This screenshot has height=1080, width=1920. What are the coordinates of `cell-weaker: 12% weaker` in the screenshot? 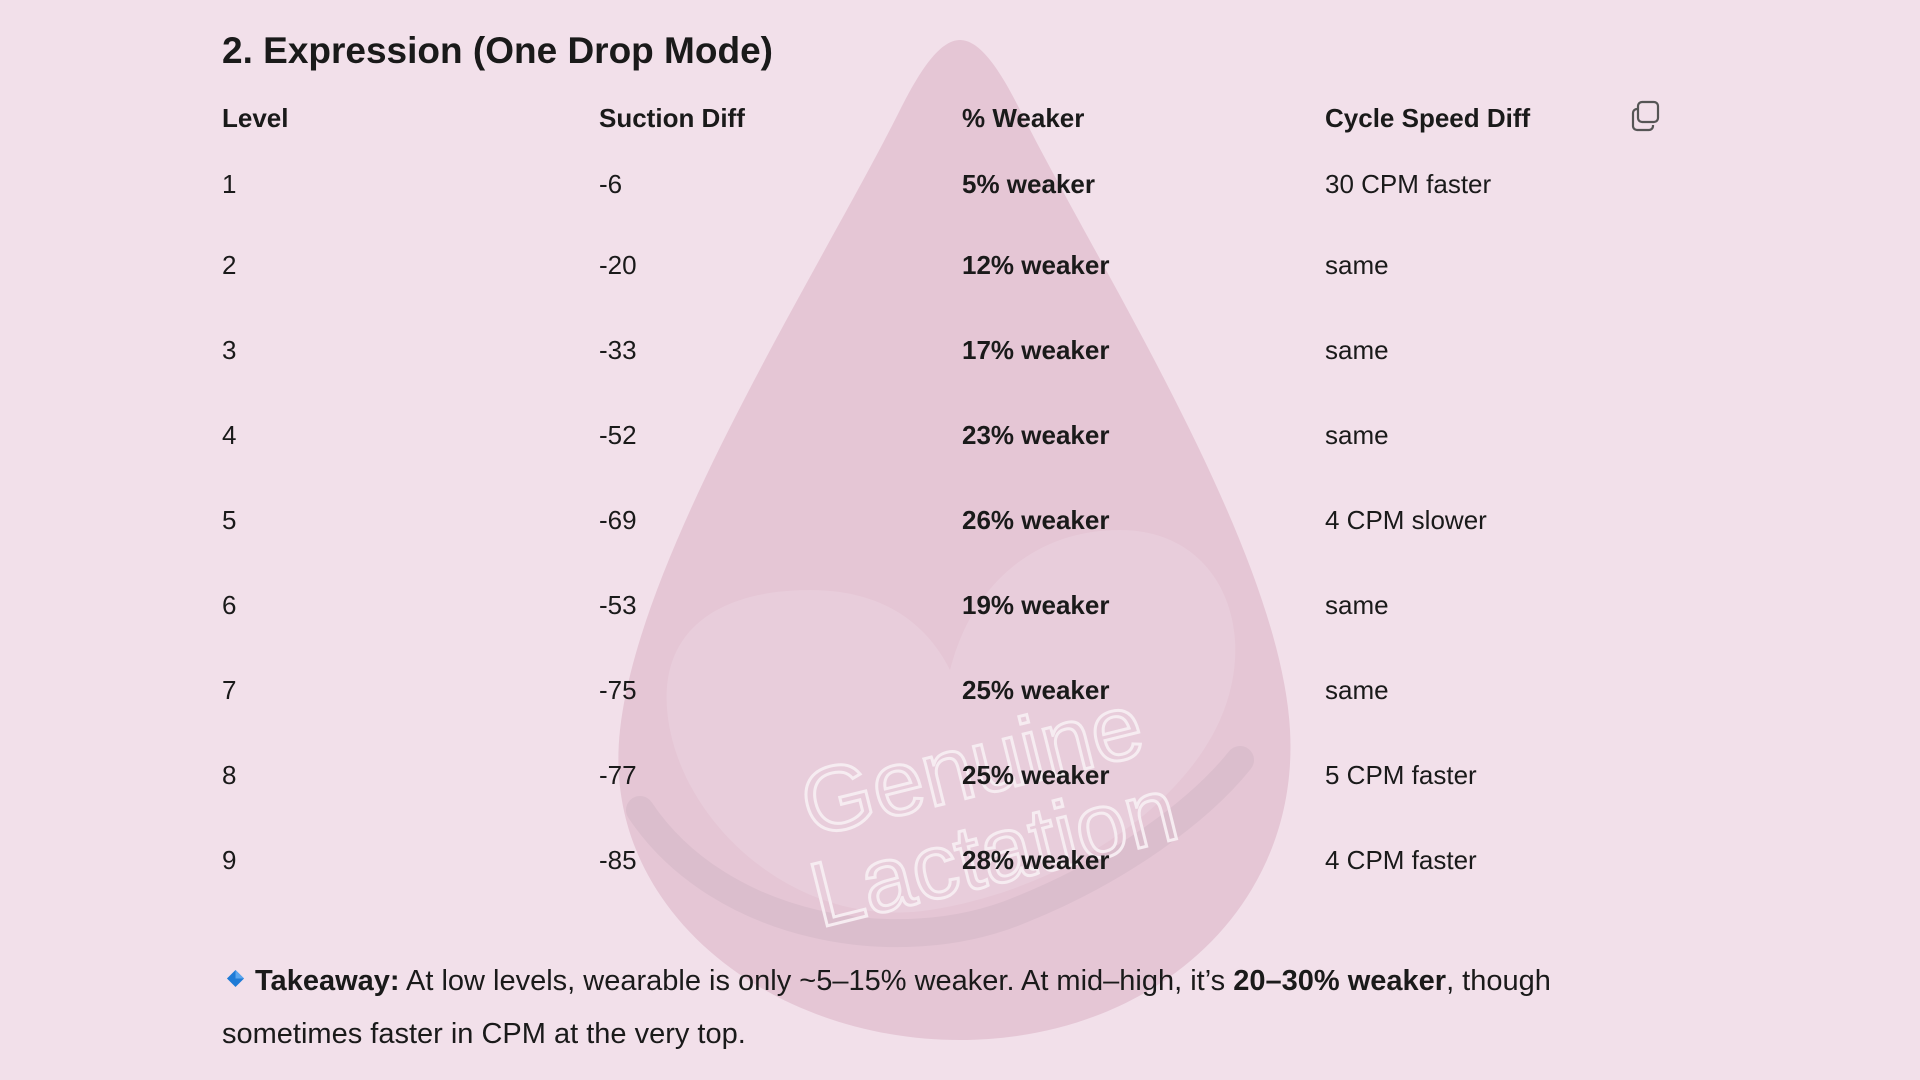 It's located at (1036, 265).